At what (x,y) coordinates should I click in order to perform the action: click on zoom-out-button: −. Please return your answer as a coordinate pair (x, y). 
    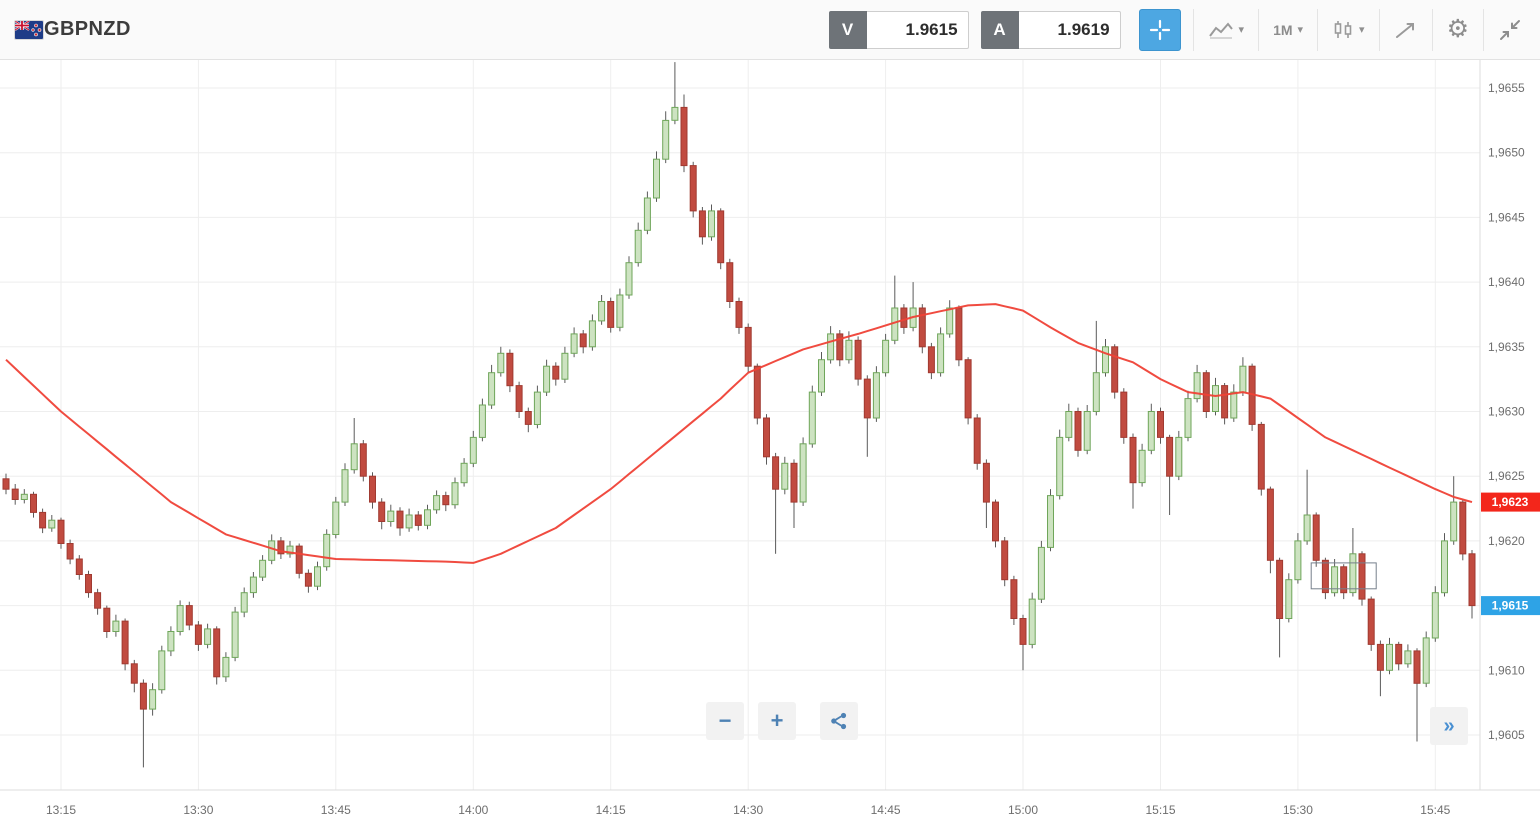
    Looking at the image, I should click on (725, 721).